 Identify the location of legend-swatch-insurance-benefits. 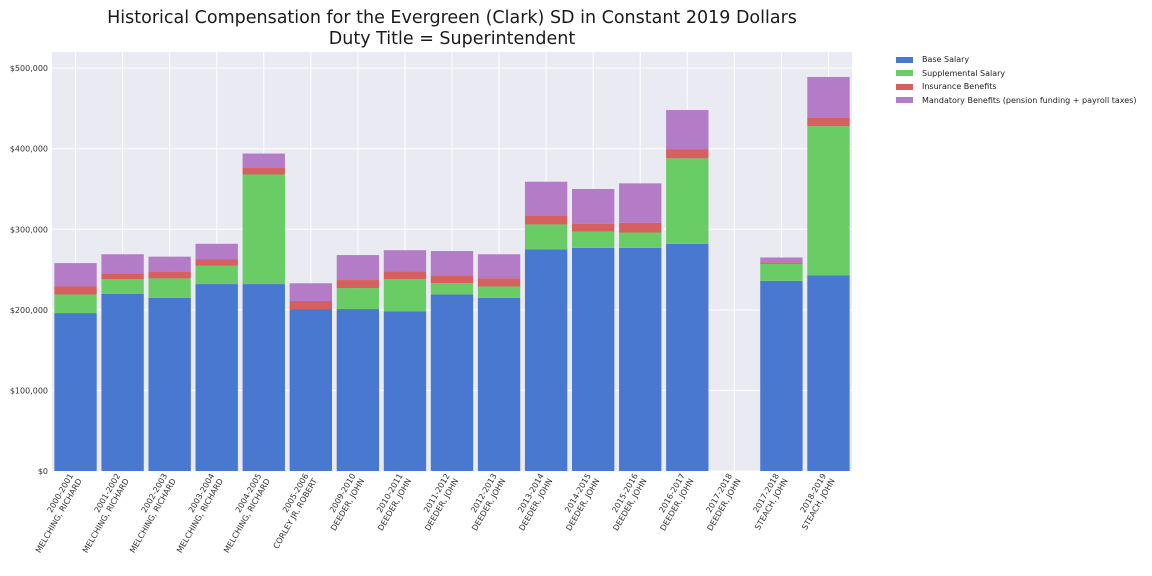
(904, 86).